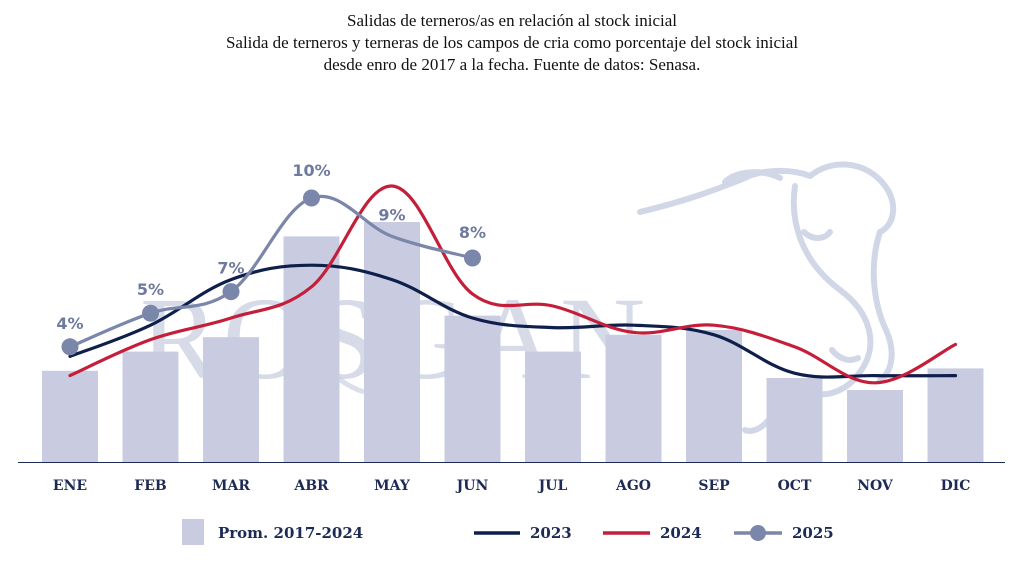 Image resolution: width=1024 pixels, height=563 pixels. I want to click on bar-ene, so click(70, 416).